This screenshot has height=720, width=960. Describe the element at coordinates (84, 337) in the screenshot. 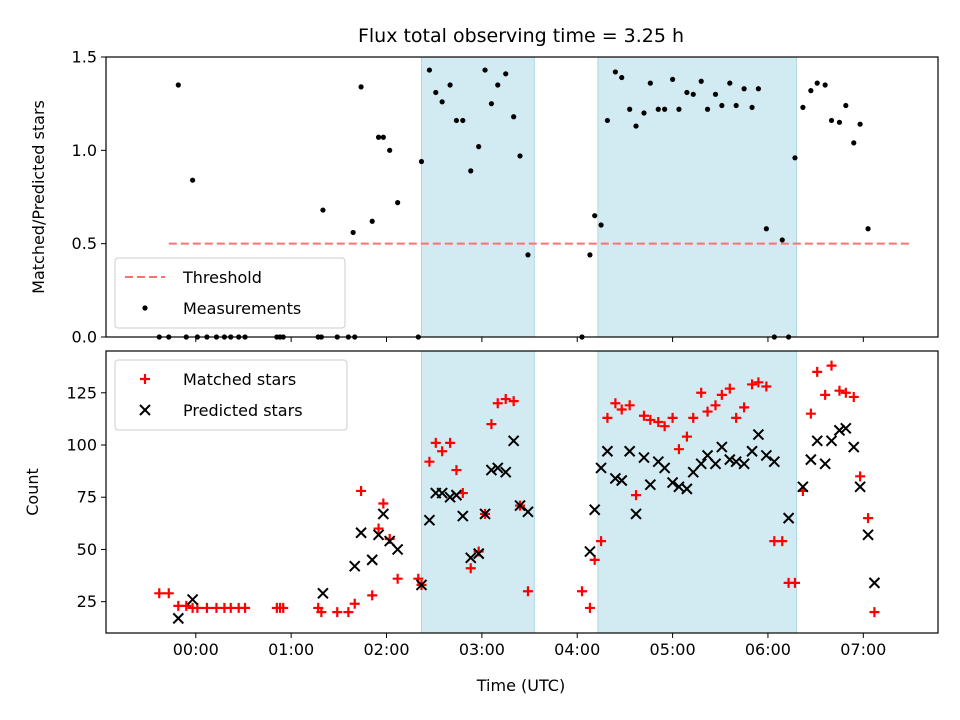

I see `y-tick-label: 0.0` at that location.